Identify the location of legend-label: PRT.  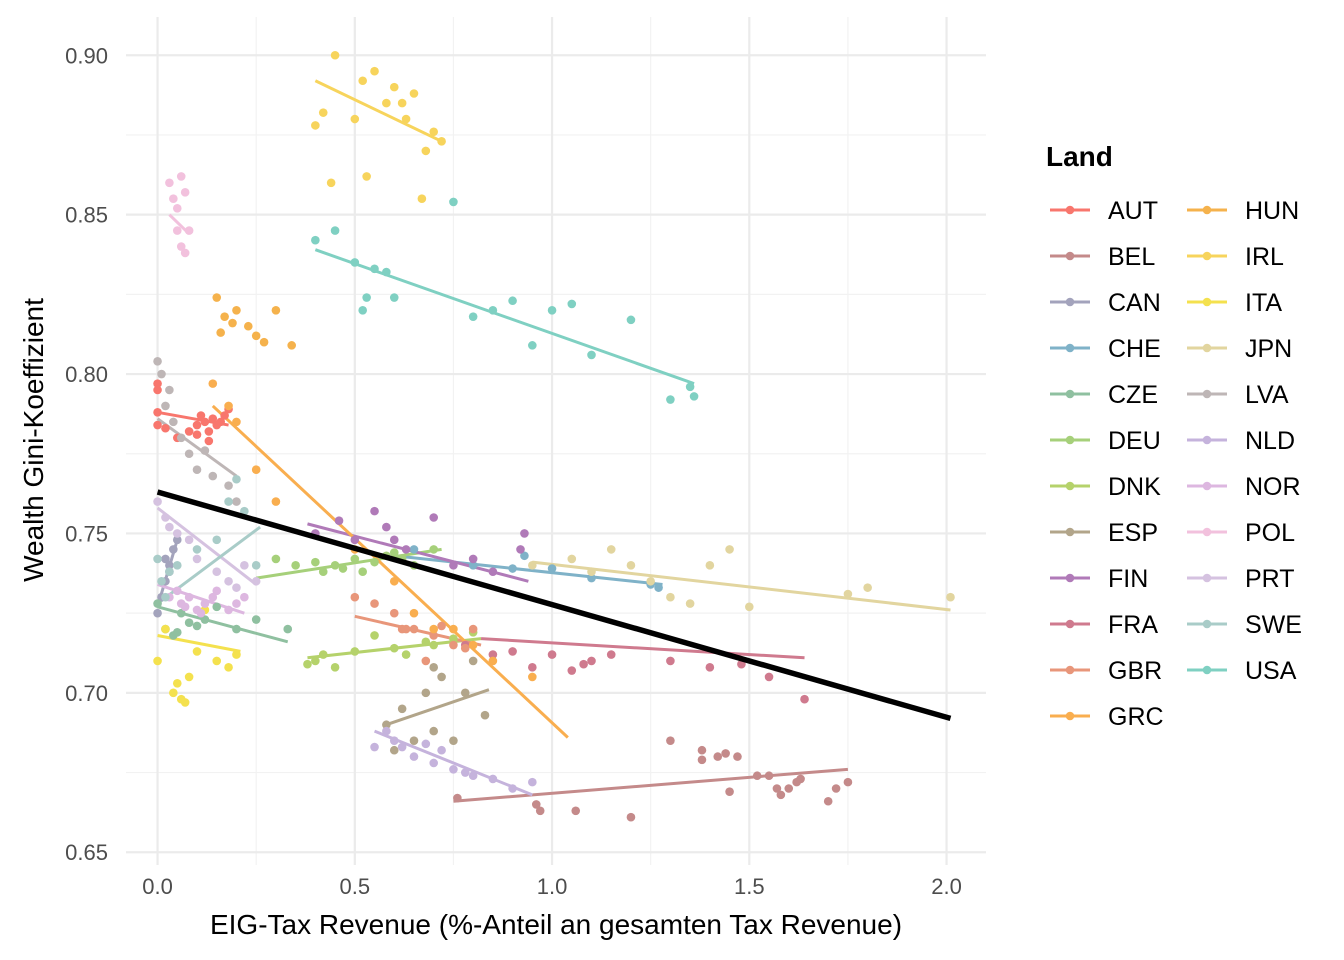
(1270, 579).